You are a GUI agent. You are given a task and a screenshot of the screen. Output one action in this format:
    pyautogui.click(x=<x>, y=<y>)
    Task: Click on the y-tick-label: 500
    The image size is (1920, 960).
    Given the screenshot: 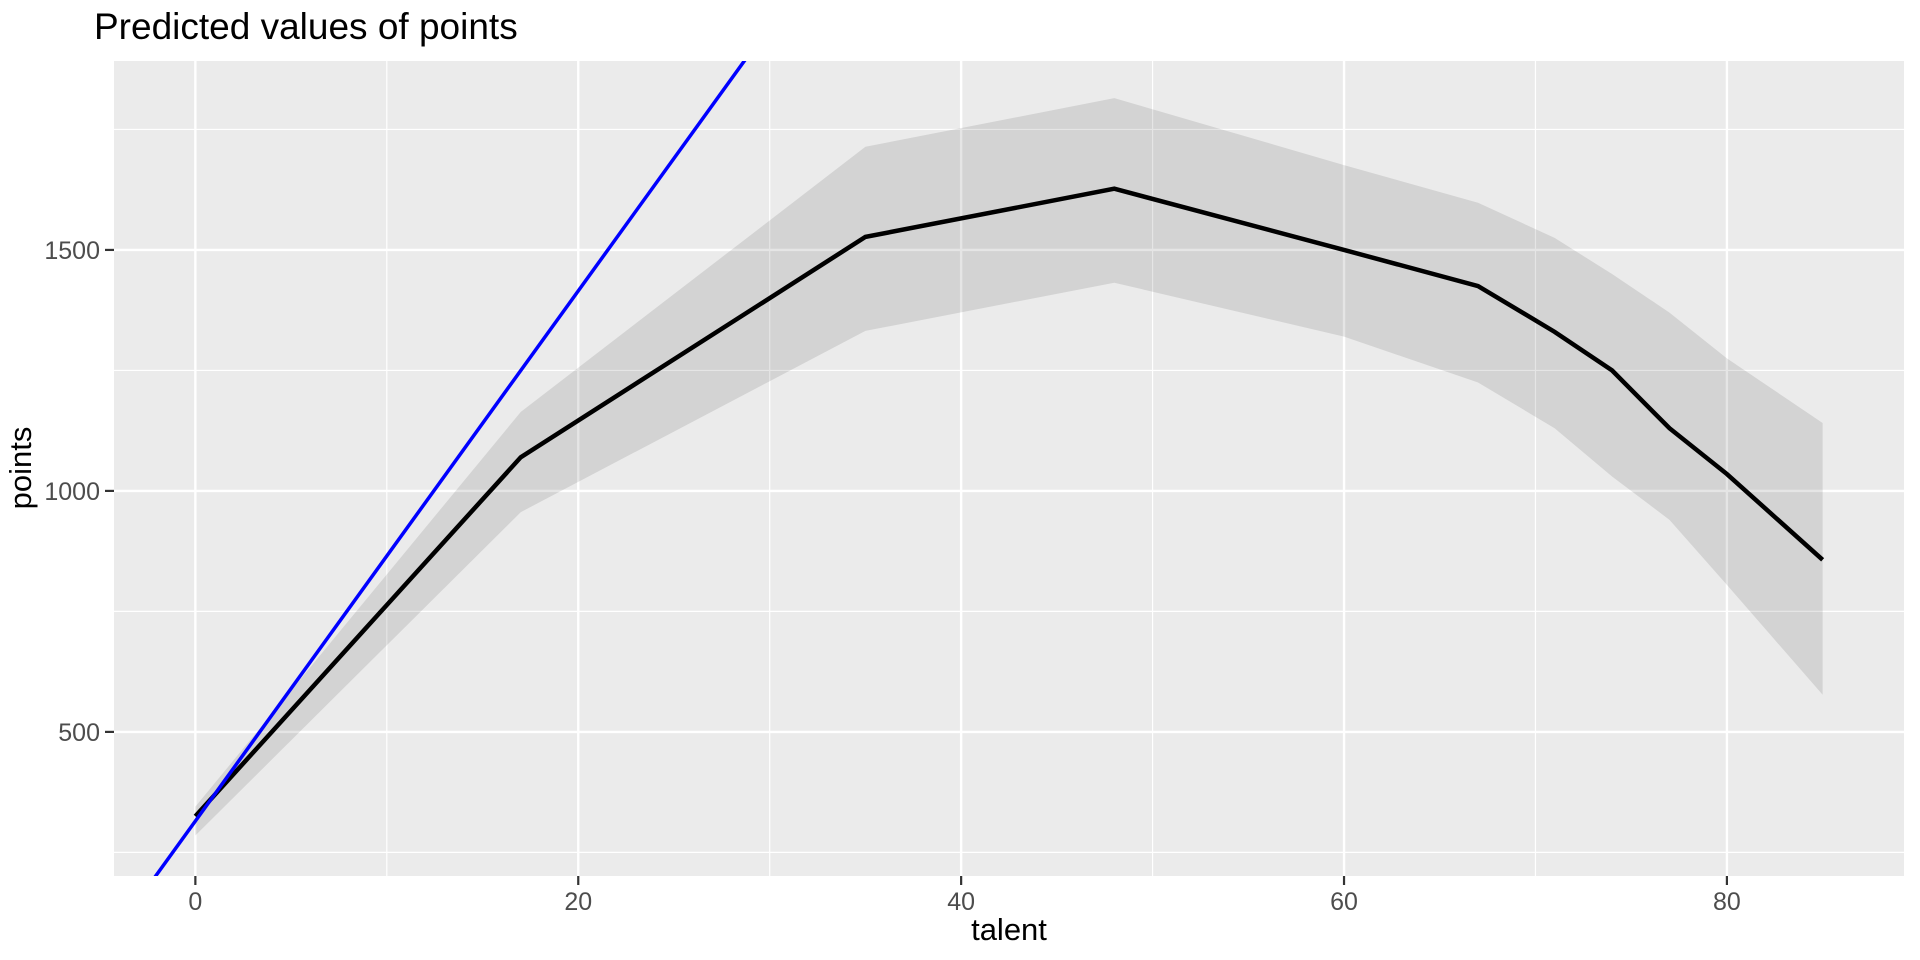 What is the action you would take?
    pyautogui.click(x=79, y=733)
    